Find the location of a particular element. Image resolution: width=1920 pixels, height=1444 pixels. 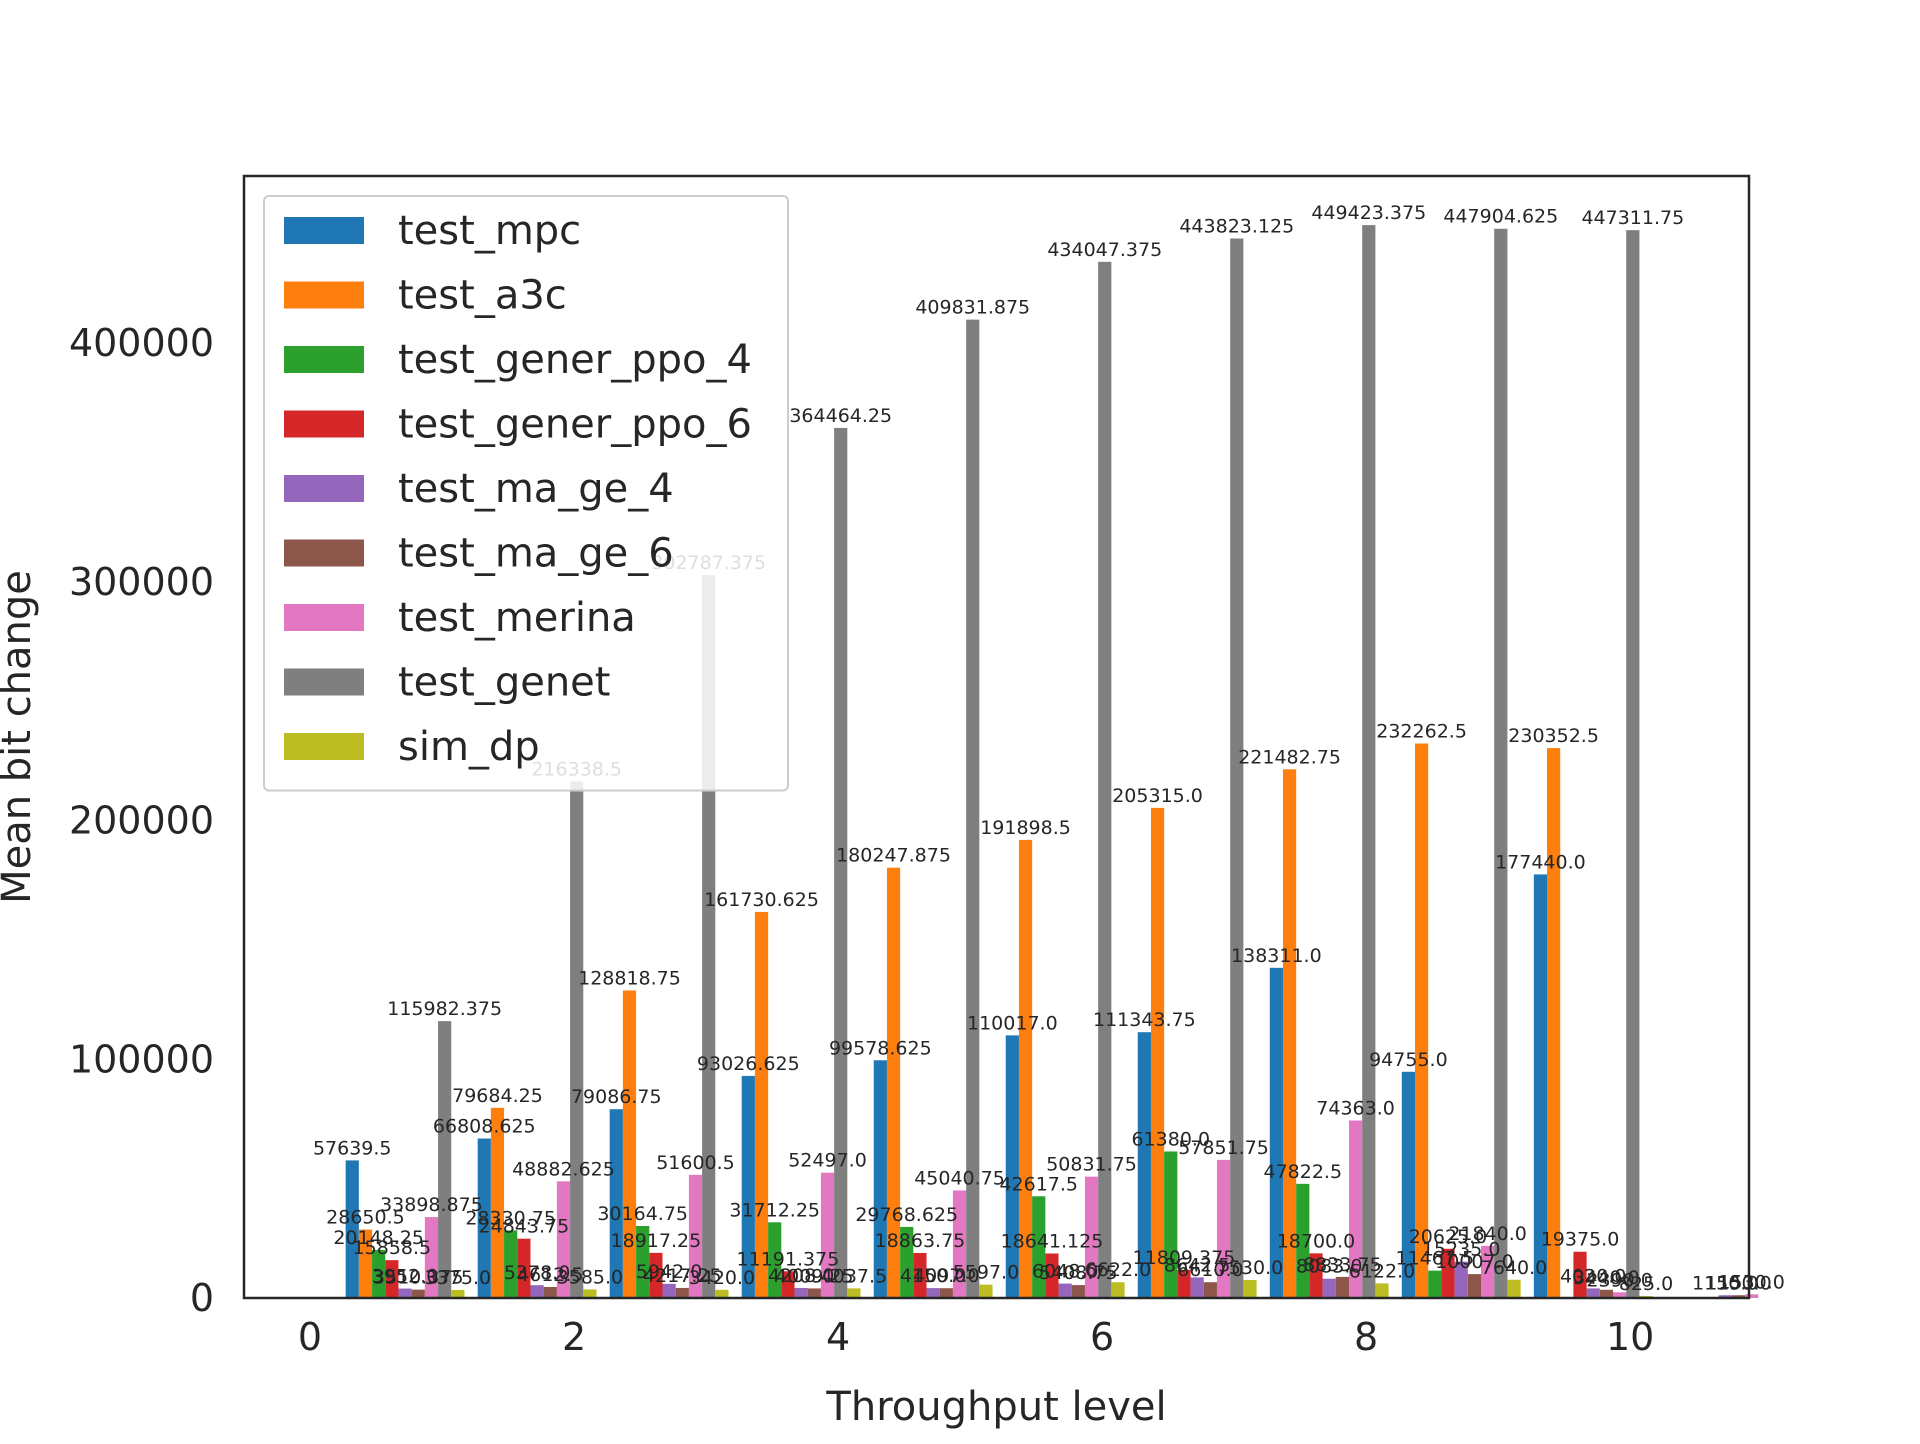

data-label: 447311.75 is located at coordinates (1632, 218).